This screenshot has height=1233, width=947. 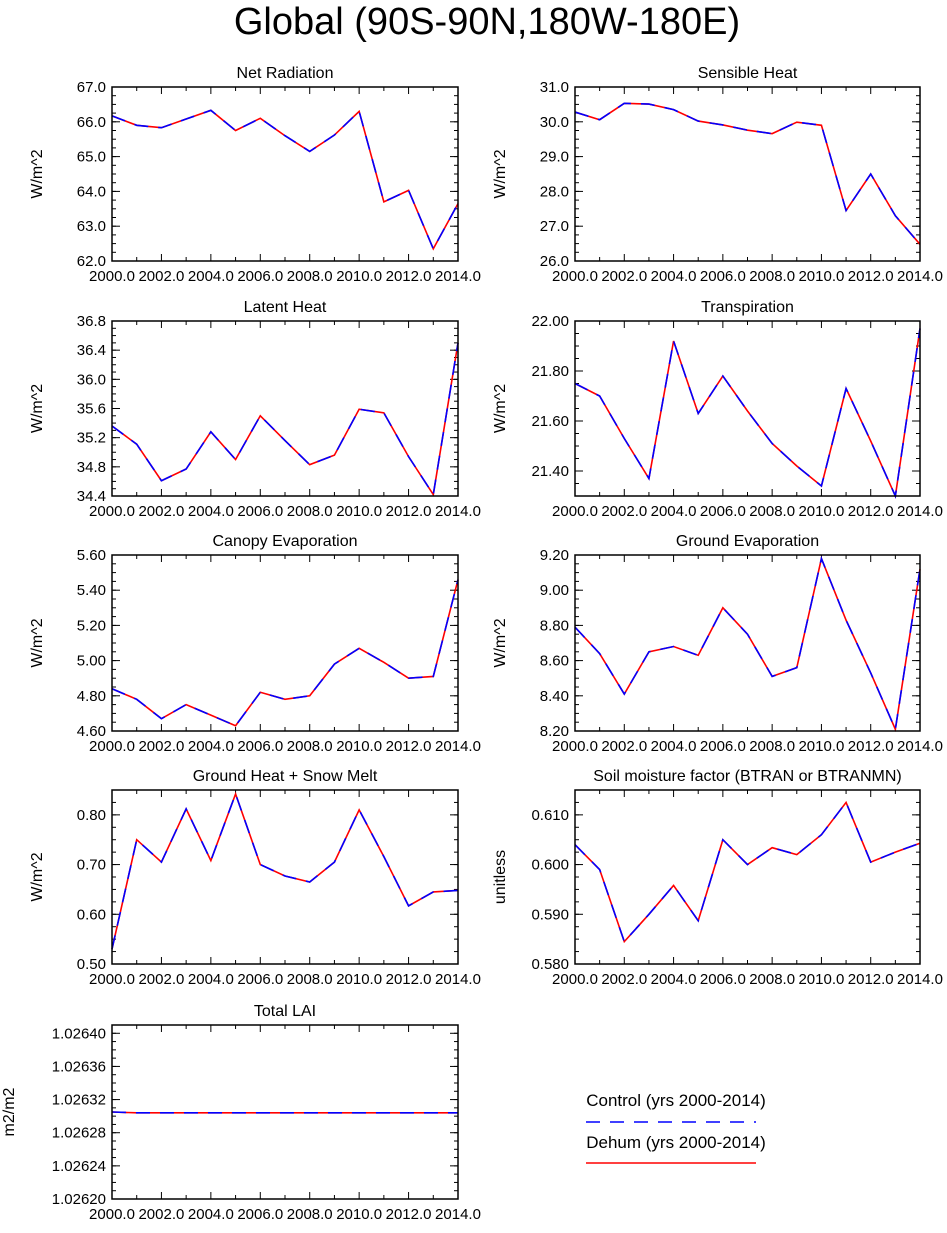 I want to click on y-tick-label: 0.610, so click(x=550, y=815).